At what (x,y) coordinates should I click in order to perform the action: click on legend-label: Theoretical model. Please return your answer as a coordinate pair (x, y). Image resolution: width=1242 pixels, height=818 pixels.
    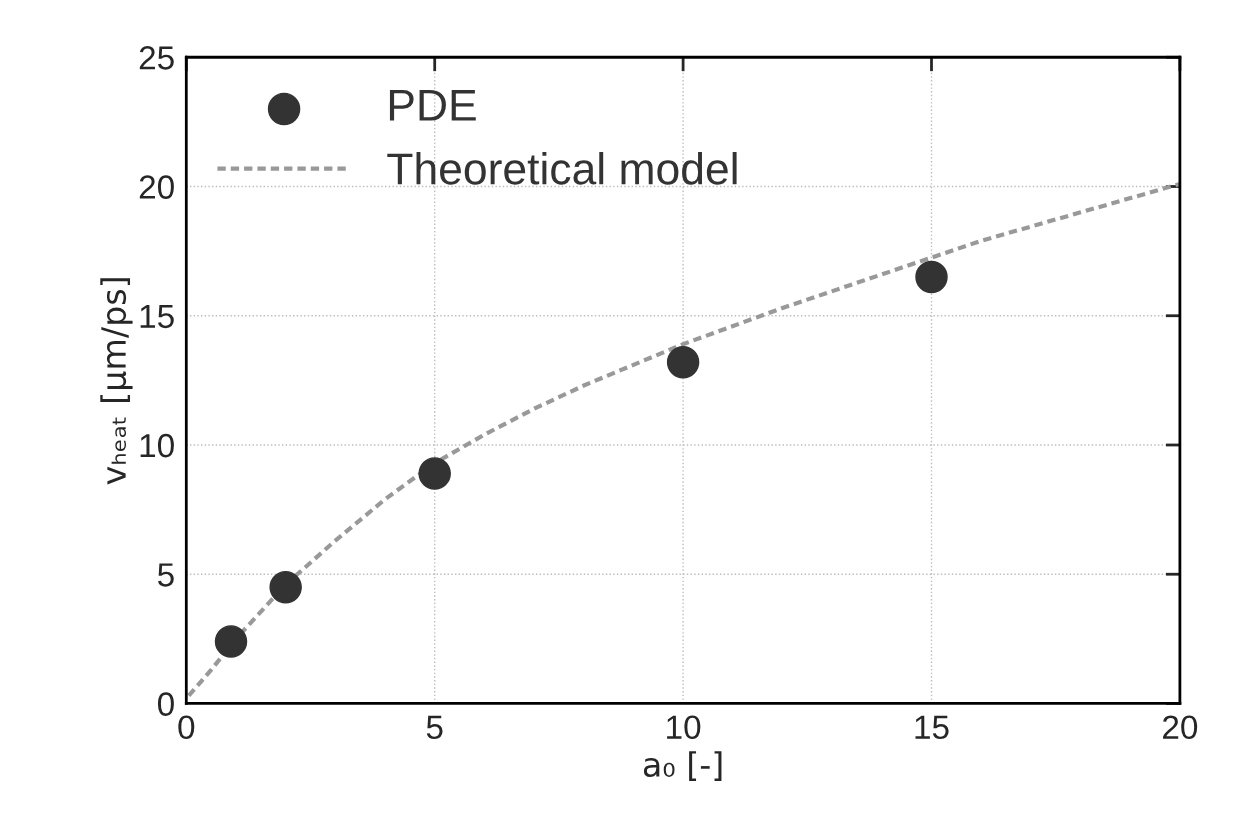
    Looking at the image, I should click on (562, 168).